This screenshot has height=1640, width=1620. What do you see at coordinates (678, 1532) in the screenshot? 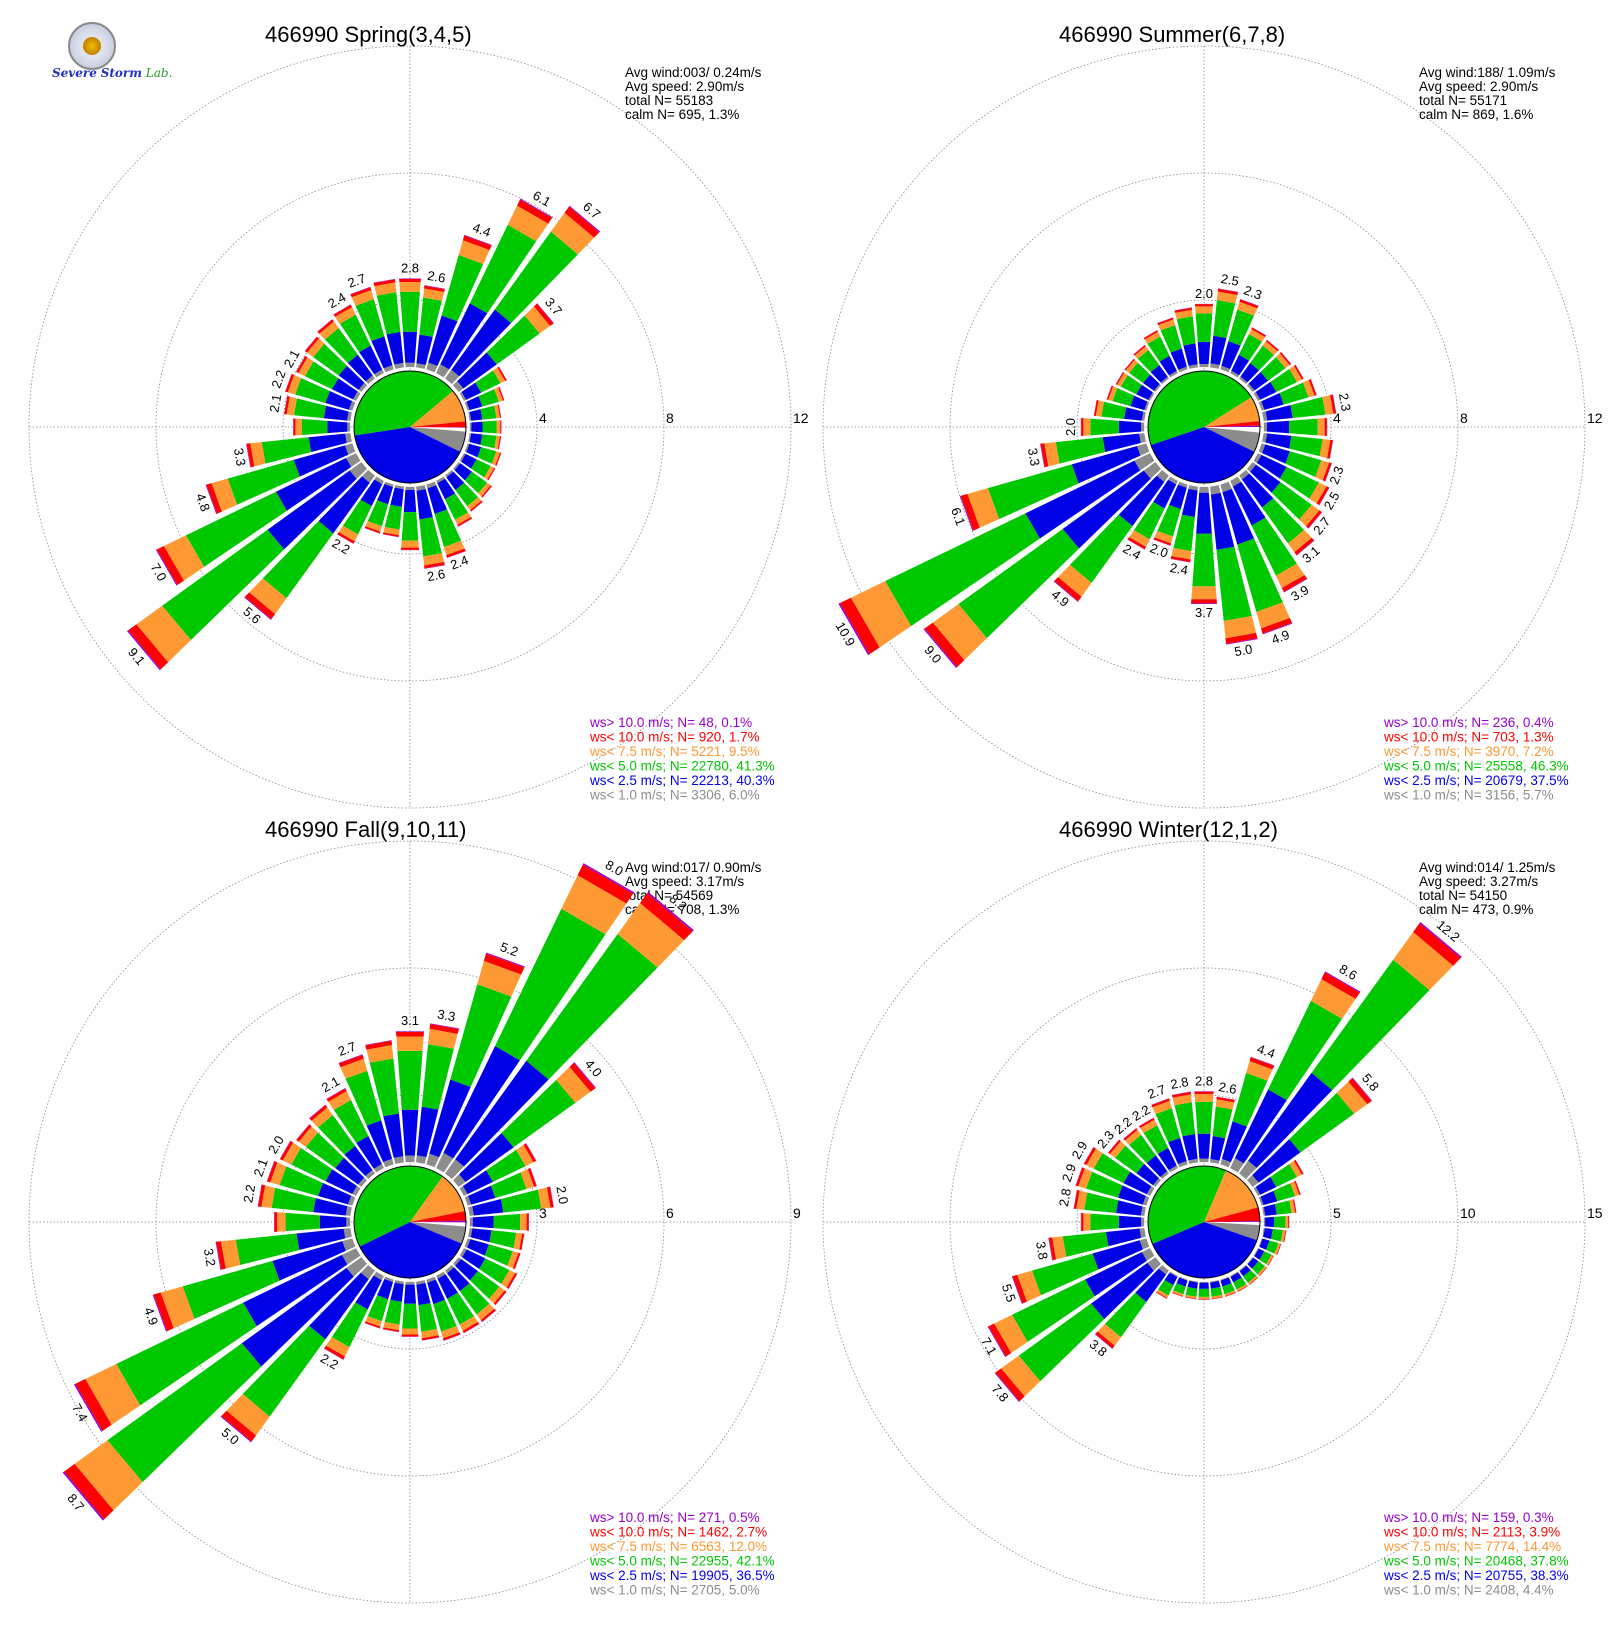
I see `legend-entry: ws< 10.0 m/s; N= 1462, 2.7%` at bounding box center [678, 1532].